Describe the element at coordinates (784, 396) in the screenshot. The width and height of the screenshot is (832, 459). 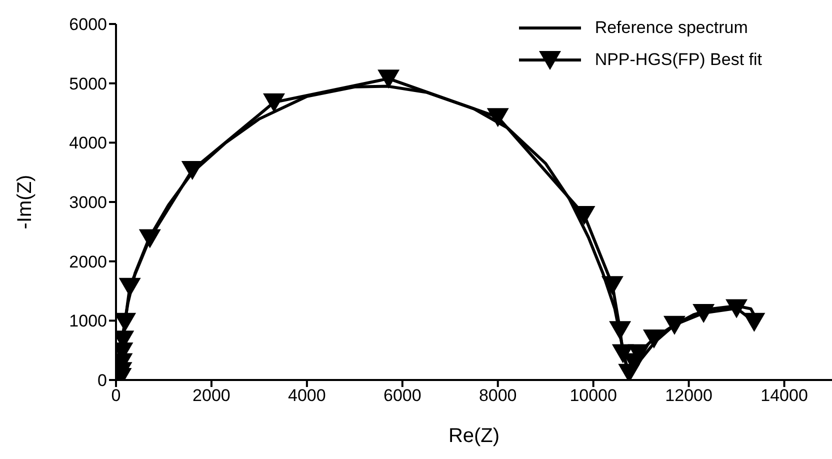
I see `x-tick-label: 14000` at that location.